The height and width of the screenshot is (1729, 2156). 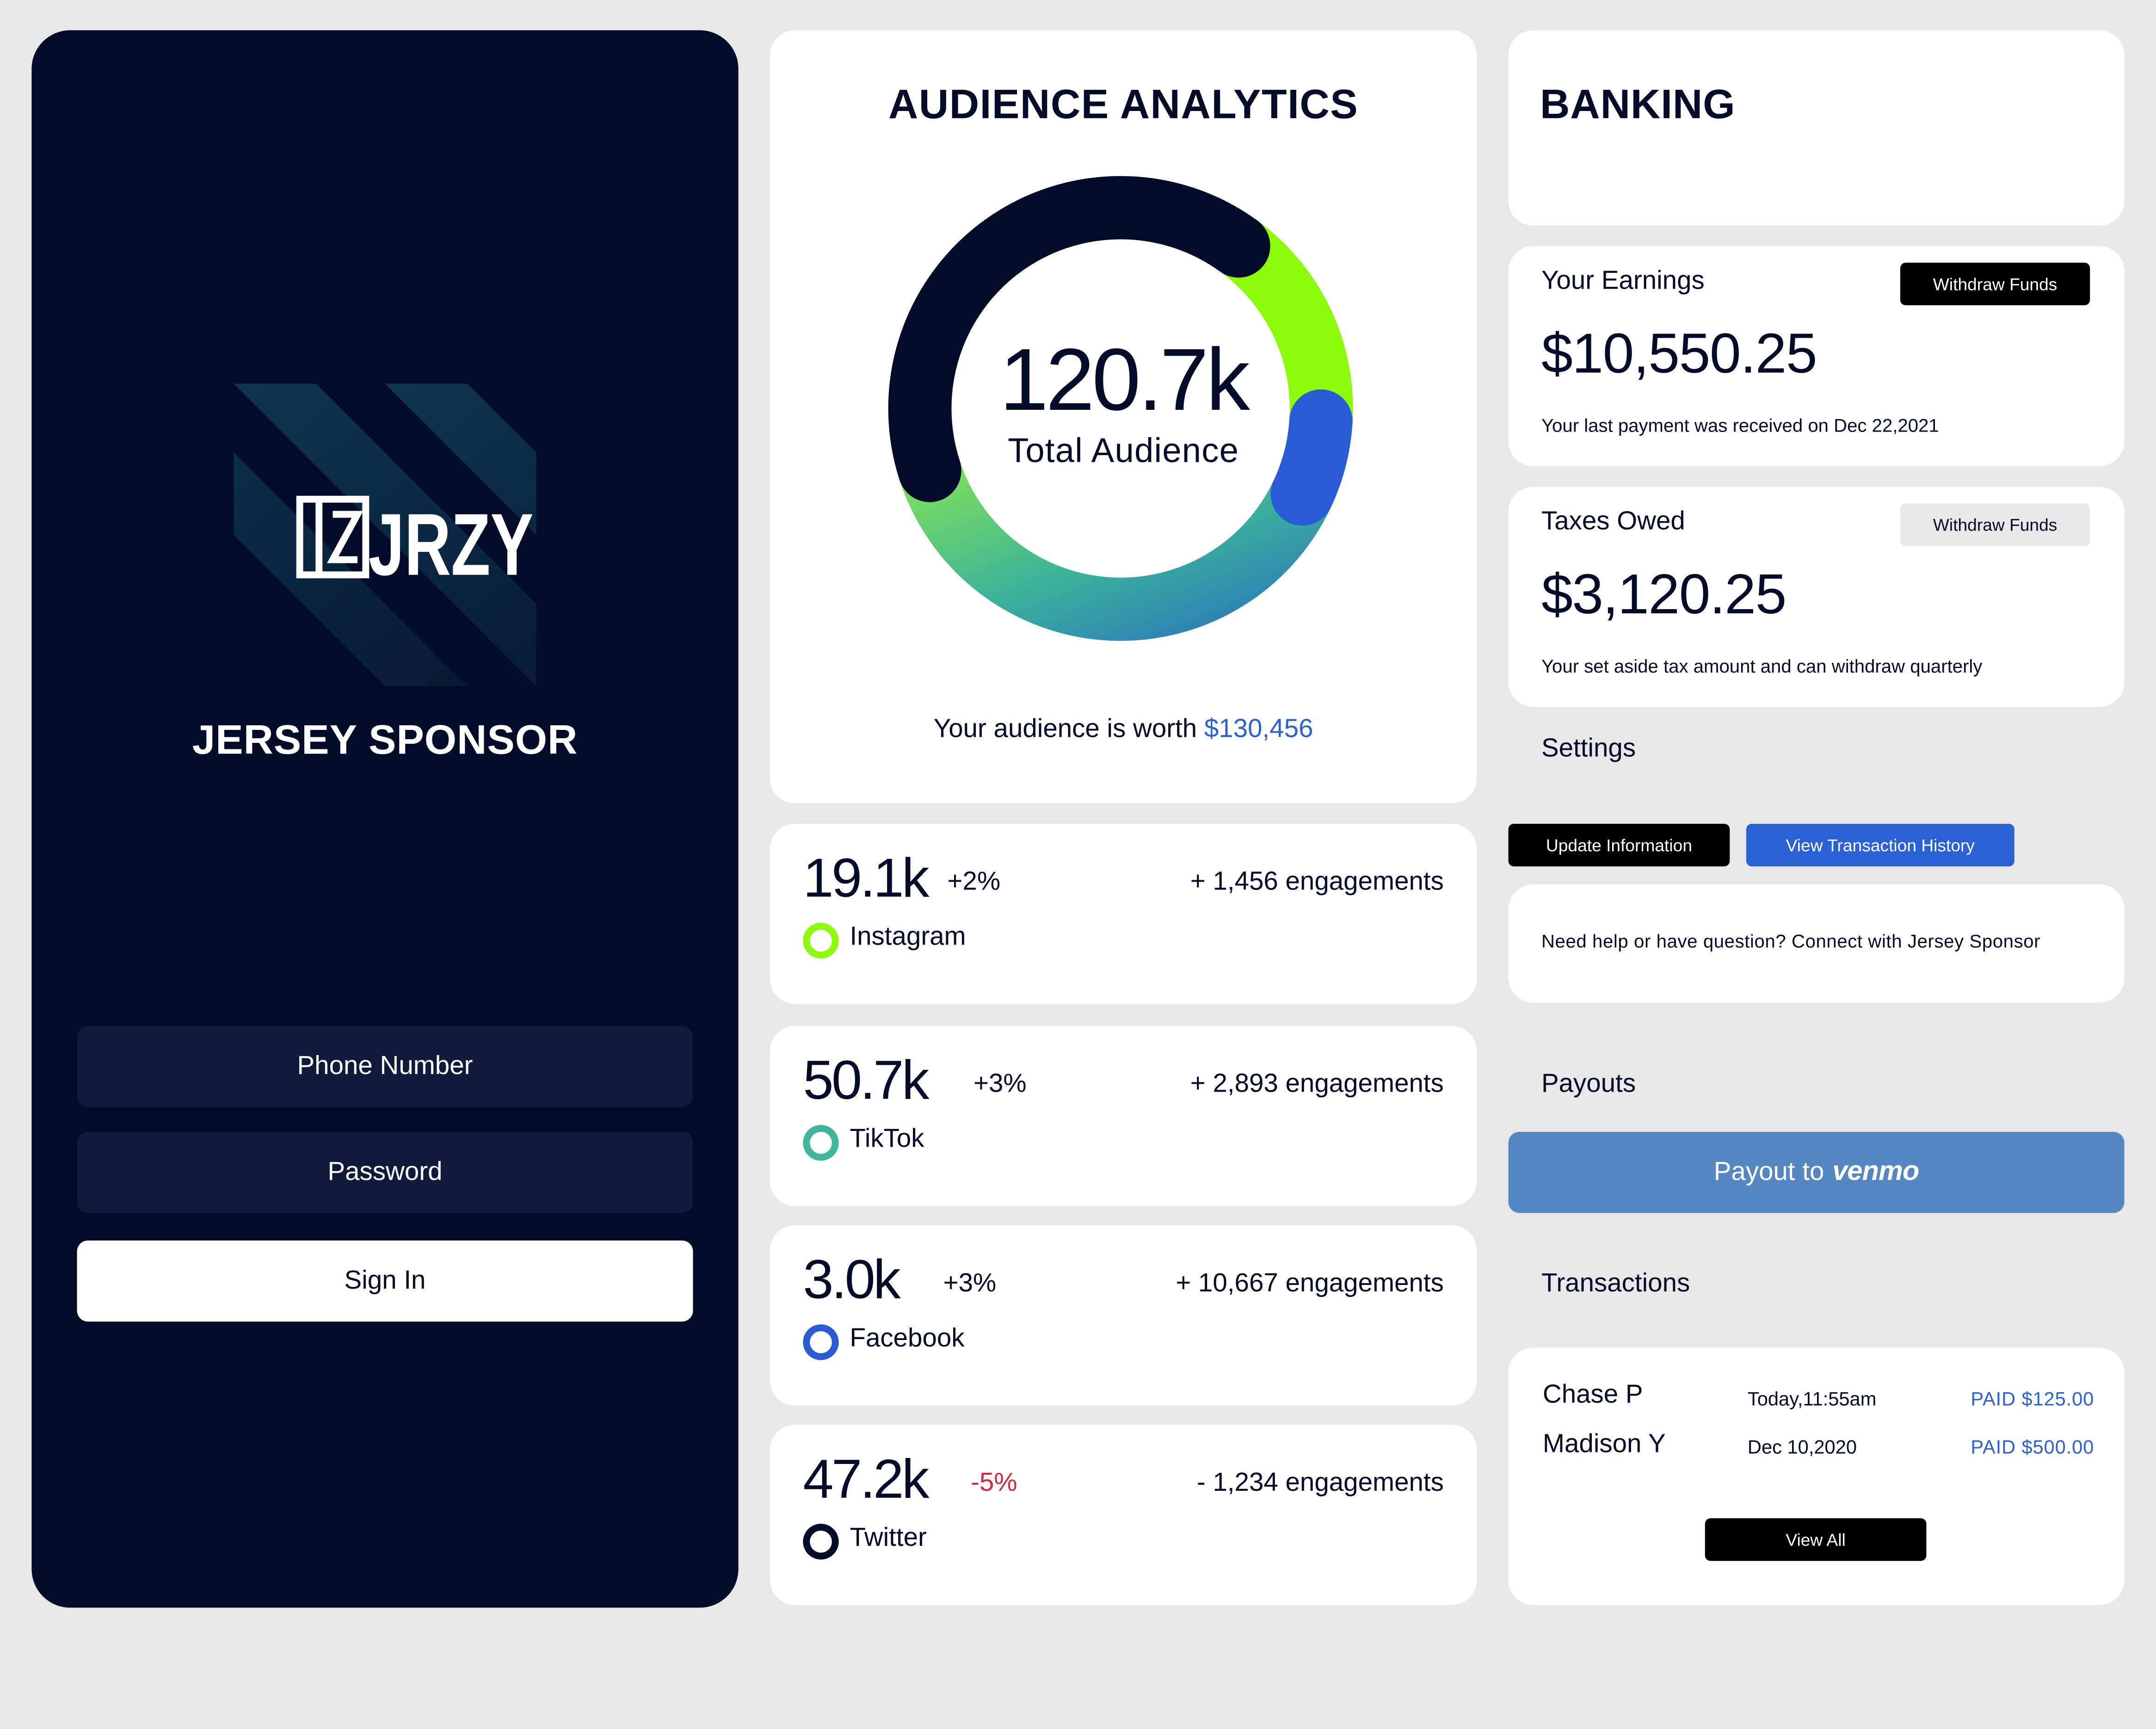 I want to click on tiktok-ring-icon, so click(x=821, y=1143).